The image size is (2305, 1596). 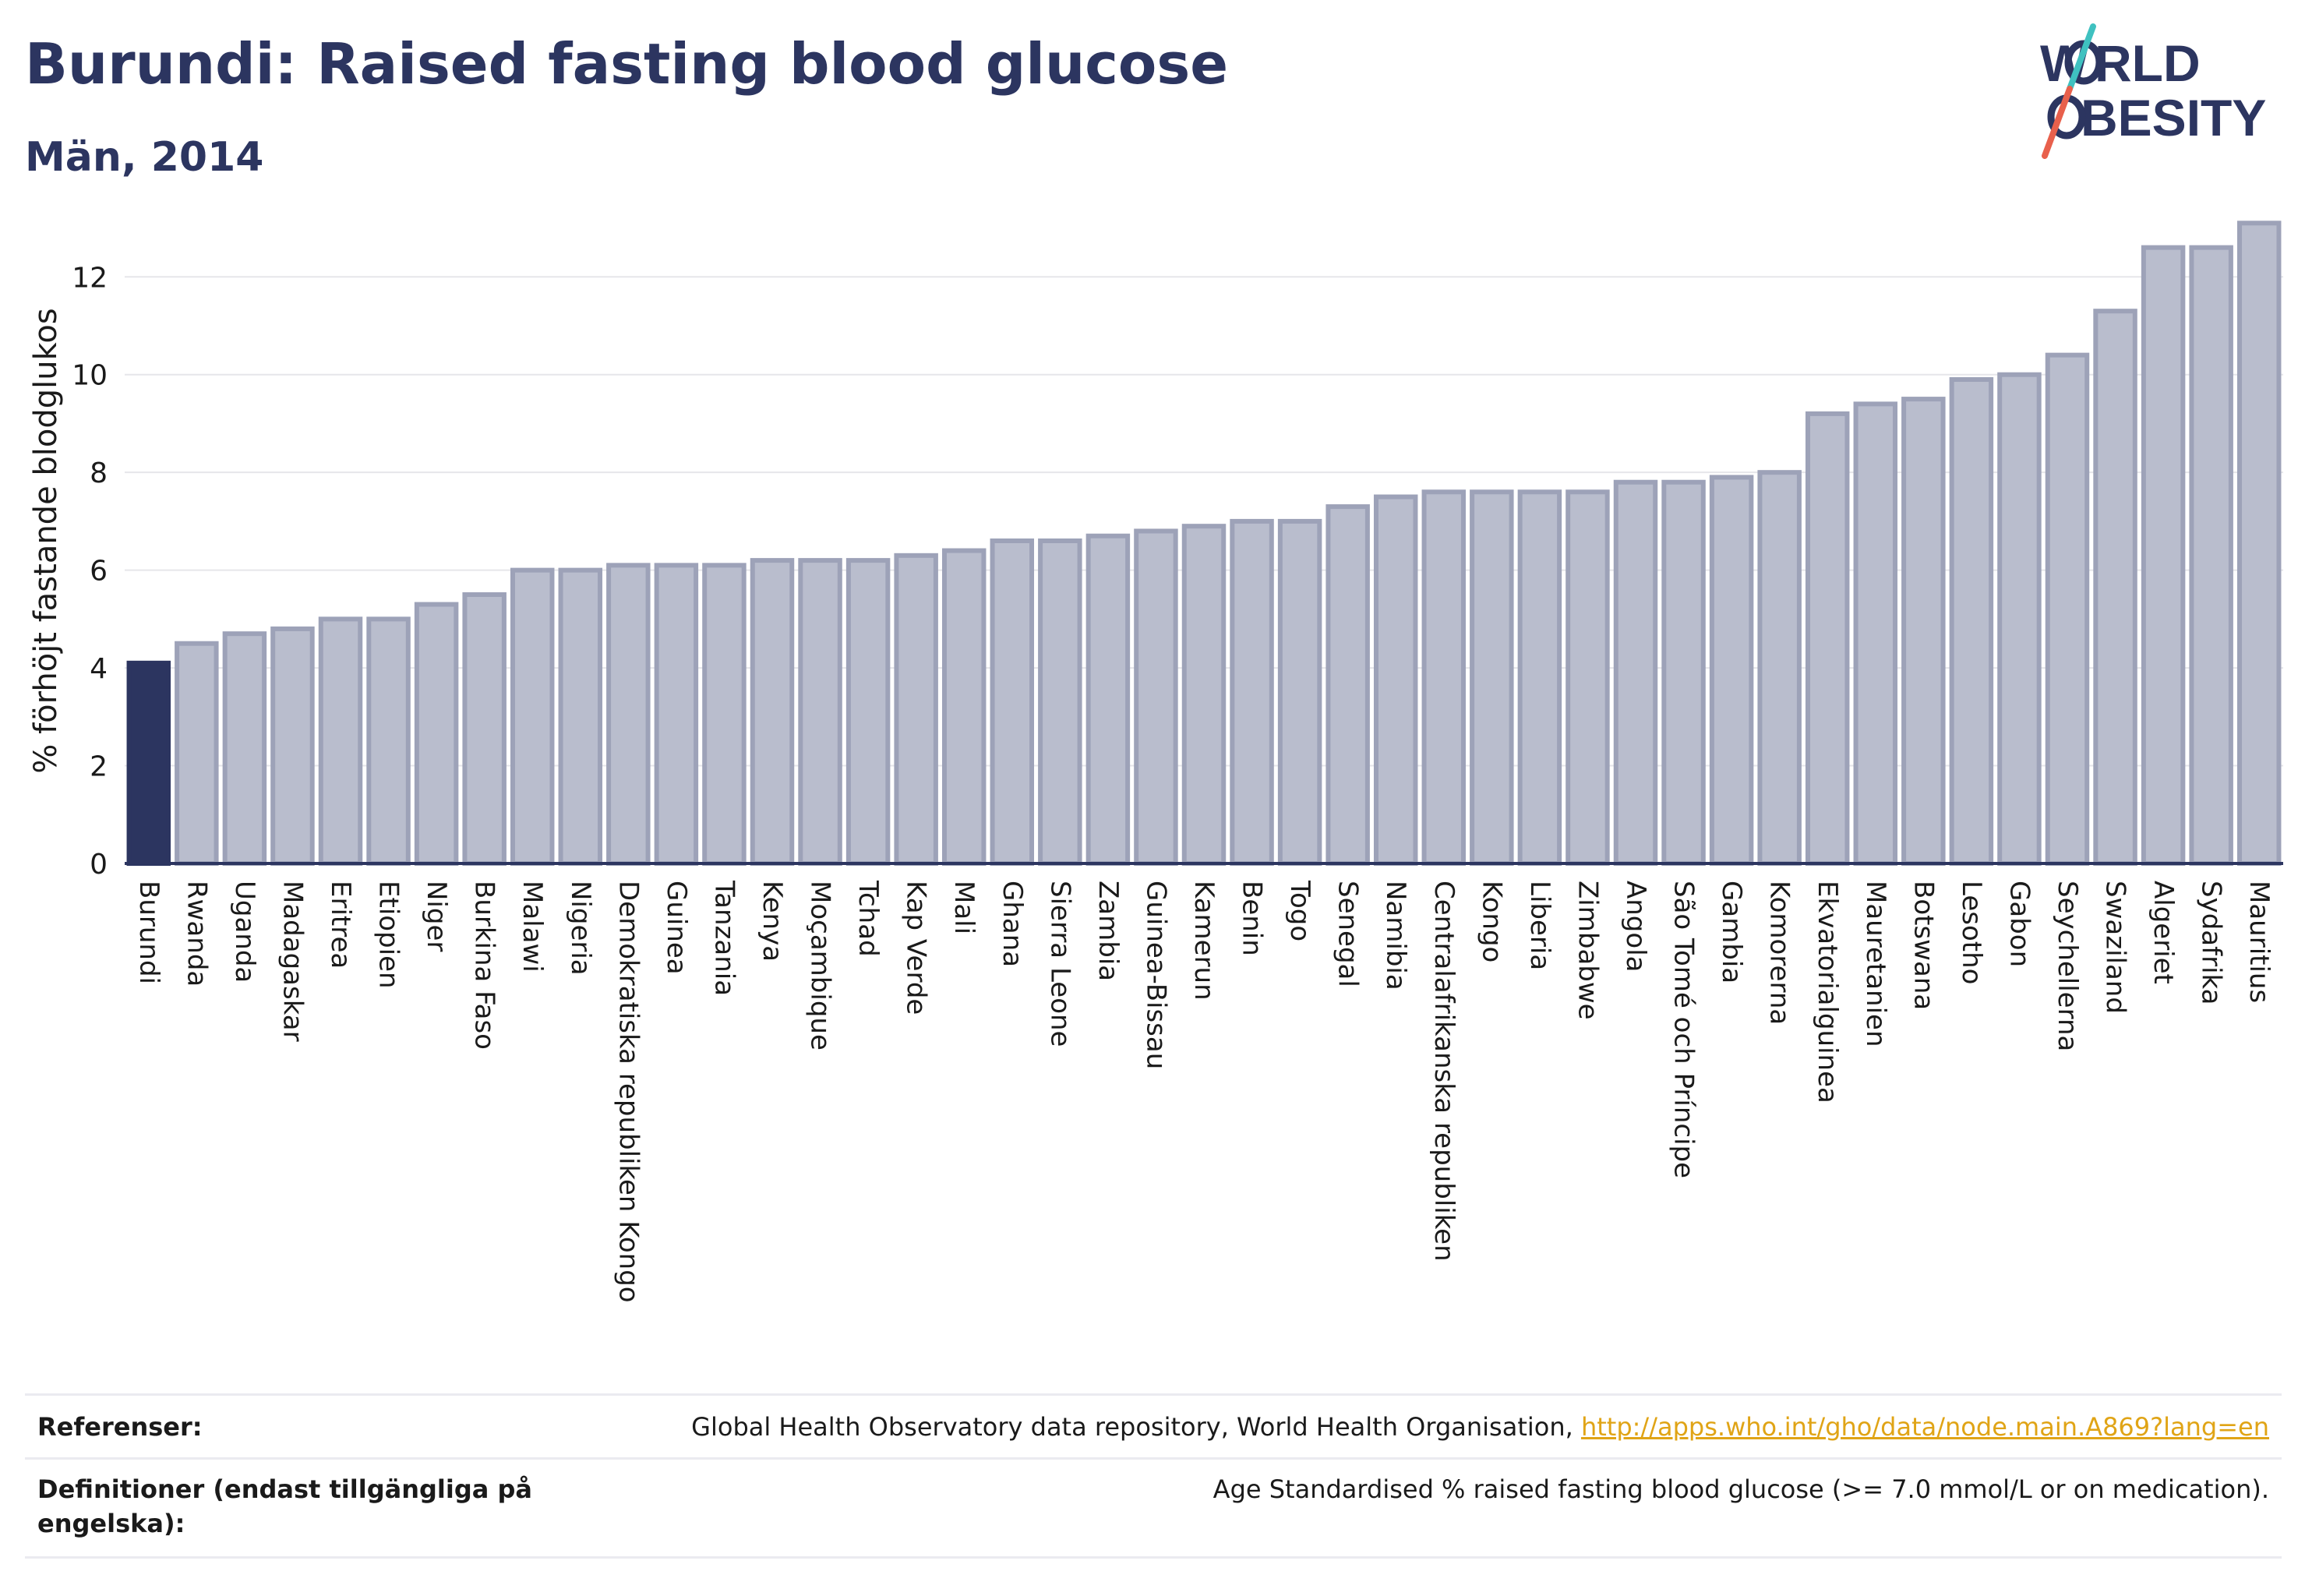 What do you see at coordinates (916, 948) in the screenshot?
I see `x-tick-label: Kap Verde` at bounding box center [916, 948].